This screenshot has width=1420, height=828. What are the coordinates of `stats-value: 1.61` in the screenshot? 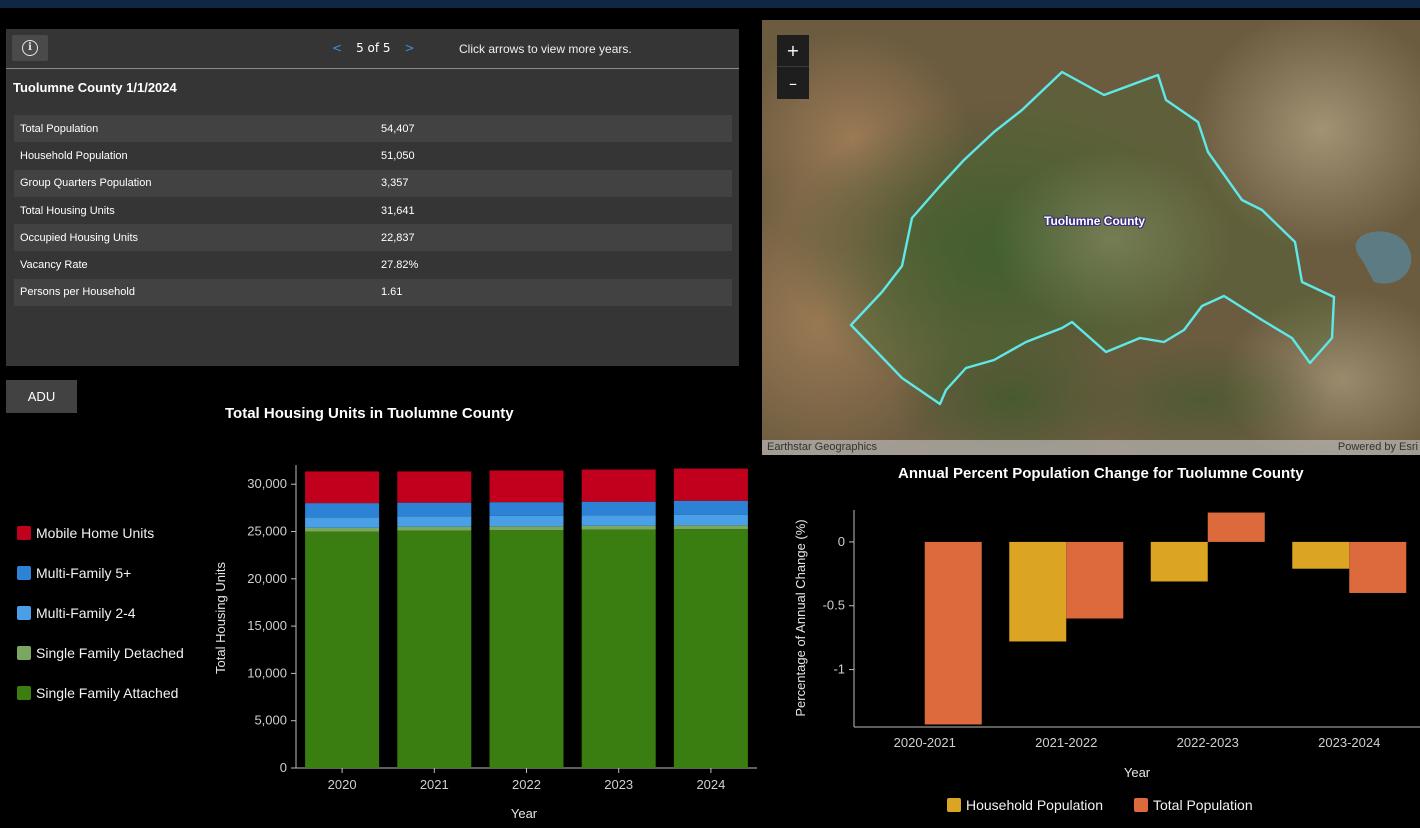 It's located at (553, 292).